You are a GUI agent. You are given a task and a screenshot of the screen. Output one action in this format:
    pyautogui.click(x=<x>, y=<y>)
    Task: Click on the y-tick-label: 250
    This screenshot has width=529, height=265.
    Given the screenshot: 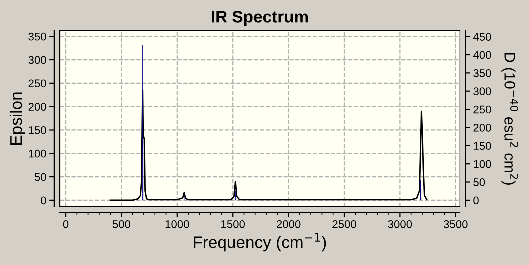 What is the action you would take?
    pyautogui.click(x=37, y=84)
    